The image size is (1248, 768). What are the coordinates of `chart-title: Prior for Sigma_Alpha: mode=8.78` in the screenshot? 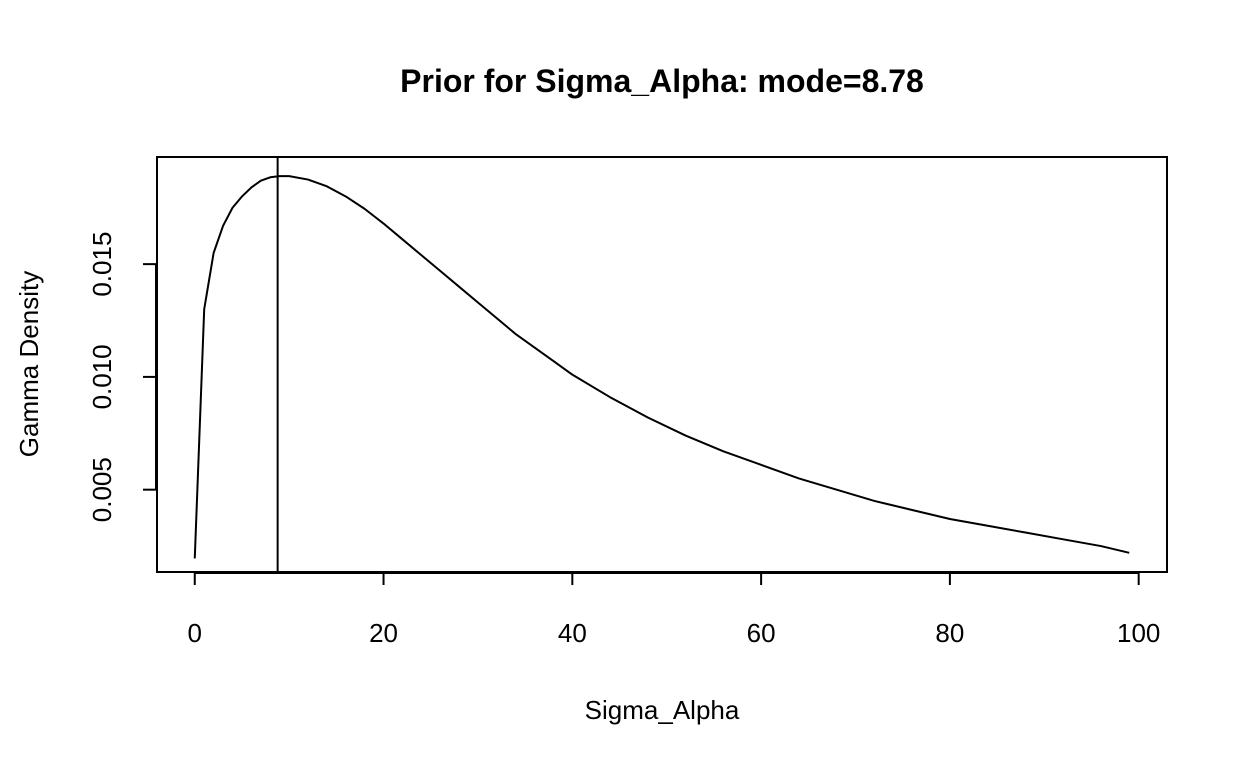 It's located at (662, 81).